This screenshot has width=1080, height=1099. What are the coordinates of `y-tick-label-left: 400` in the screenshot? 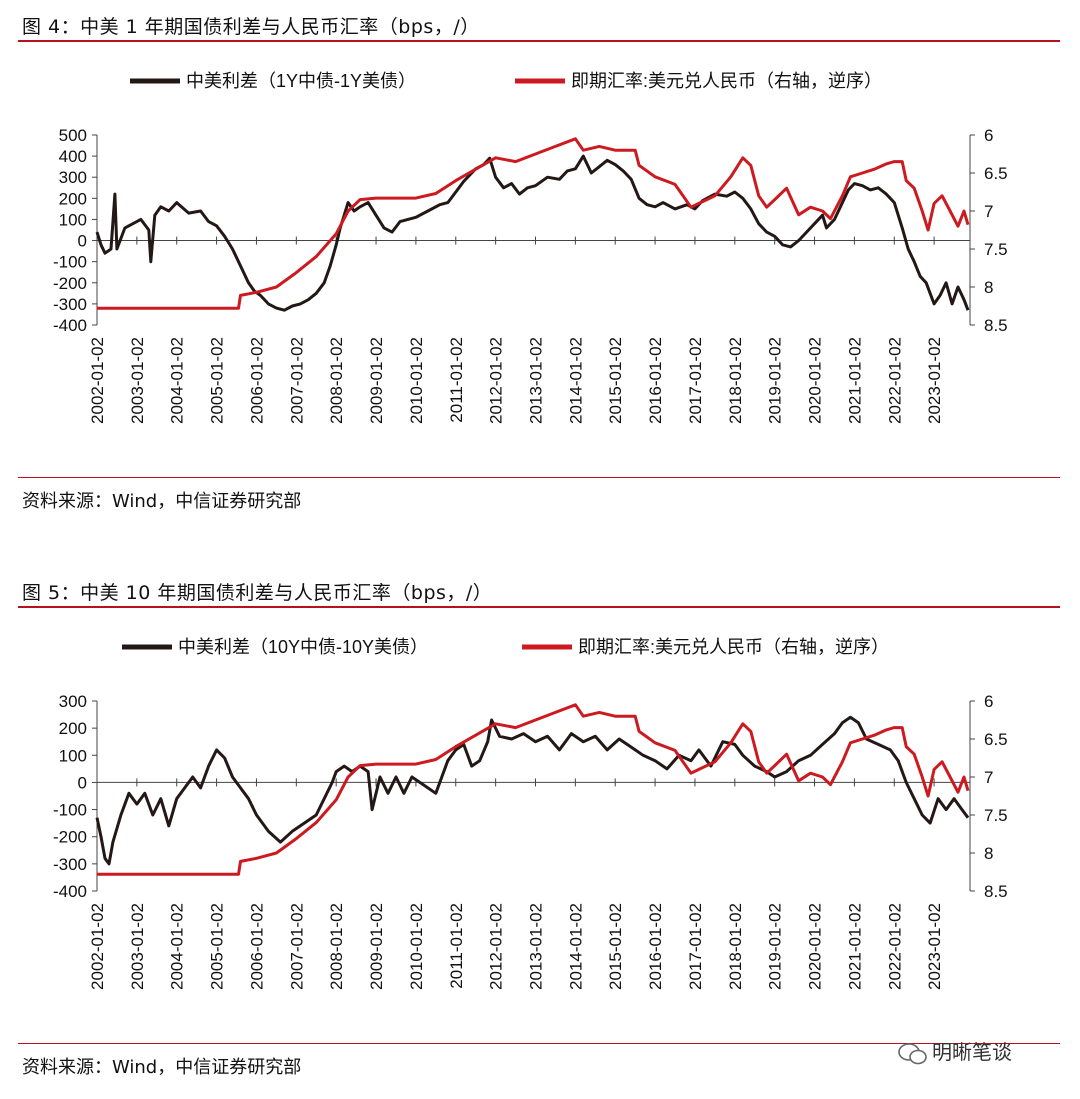 It's located at (73, 156).